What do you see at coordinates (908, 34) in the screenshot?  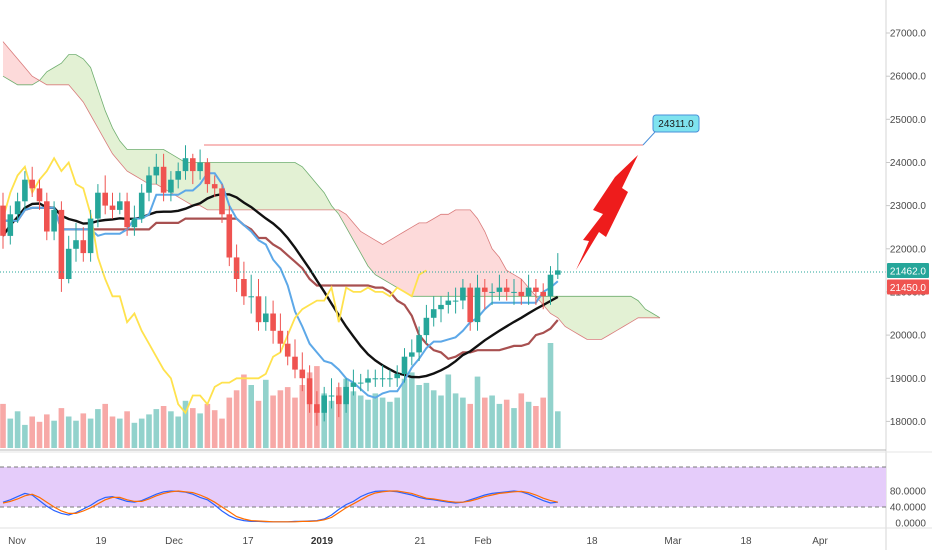 I see `price-tick-label: 27000.0` at bounding box center [908, 34].